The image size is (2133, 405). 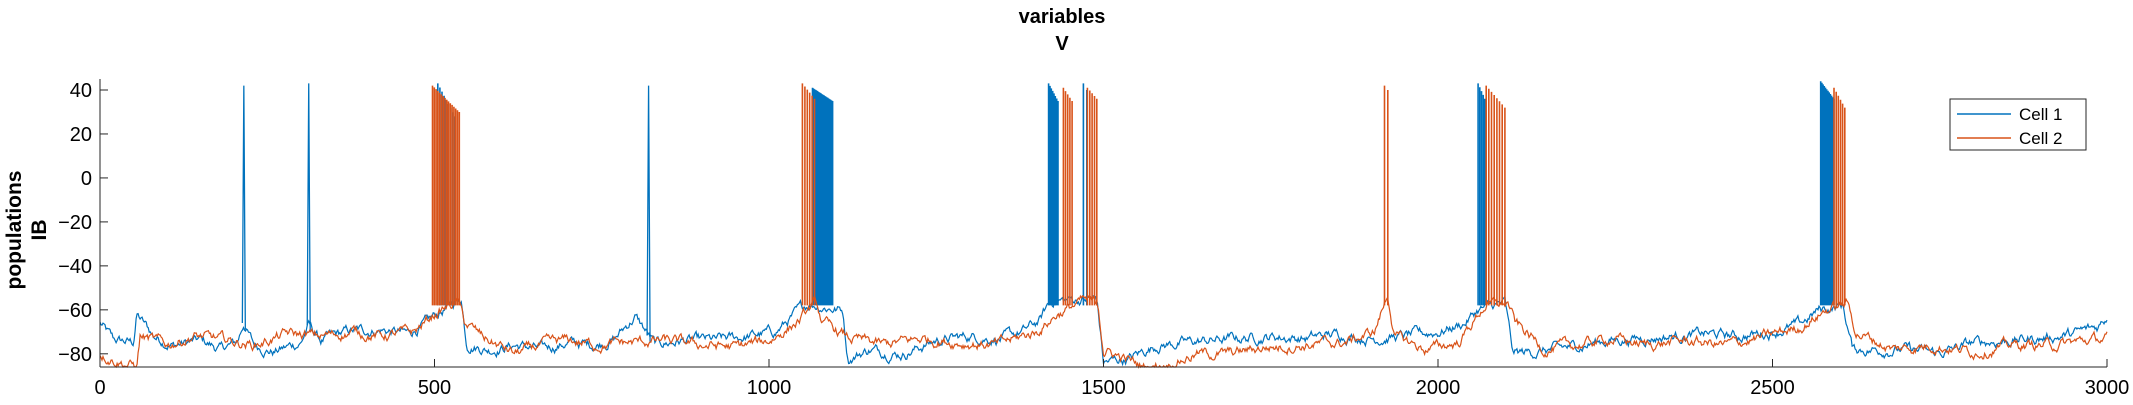 What do you see at coordinates (1103, 388) in the screenshot?
I see `x-tick-label: 1500` at bounding box center [1103, 388].